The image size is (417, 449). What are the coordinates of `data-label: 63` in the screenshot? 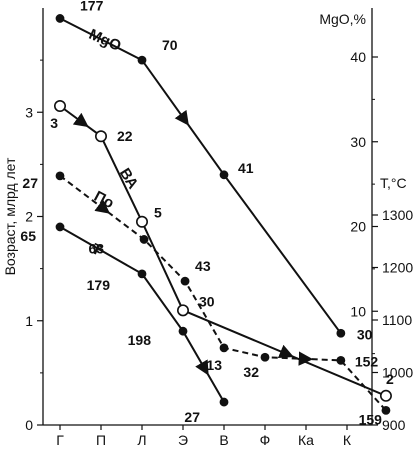 It's located at (96, 248).